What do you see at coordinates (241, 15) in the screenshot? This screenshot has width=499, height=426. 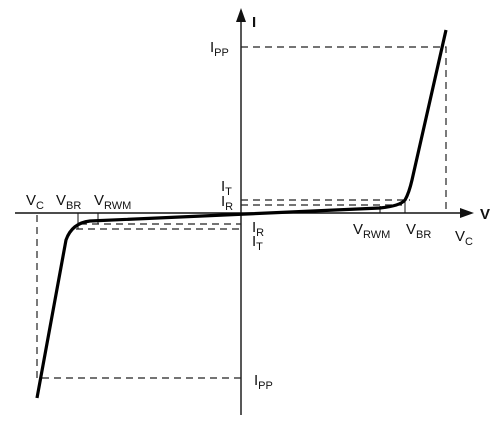 I see `y-arrow` at bounding box center [241, 15].